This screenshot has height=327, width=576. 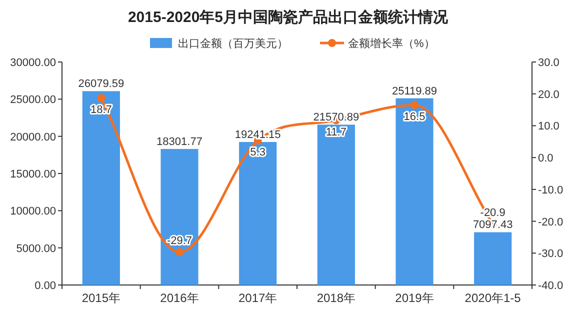 I want to click on chart-title: 2015-2020年5月中国陶瓷产品出口金额统计情况, so click(x=289, y=17).